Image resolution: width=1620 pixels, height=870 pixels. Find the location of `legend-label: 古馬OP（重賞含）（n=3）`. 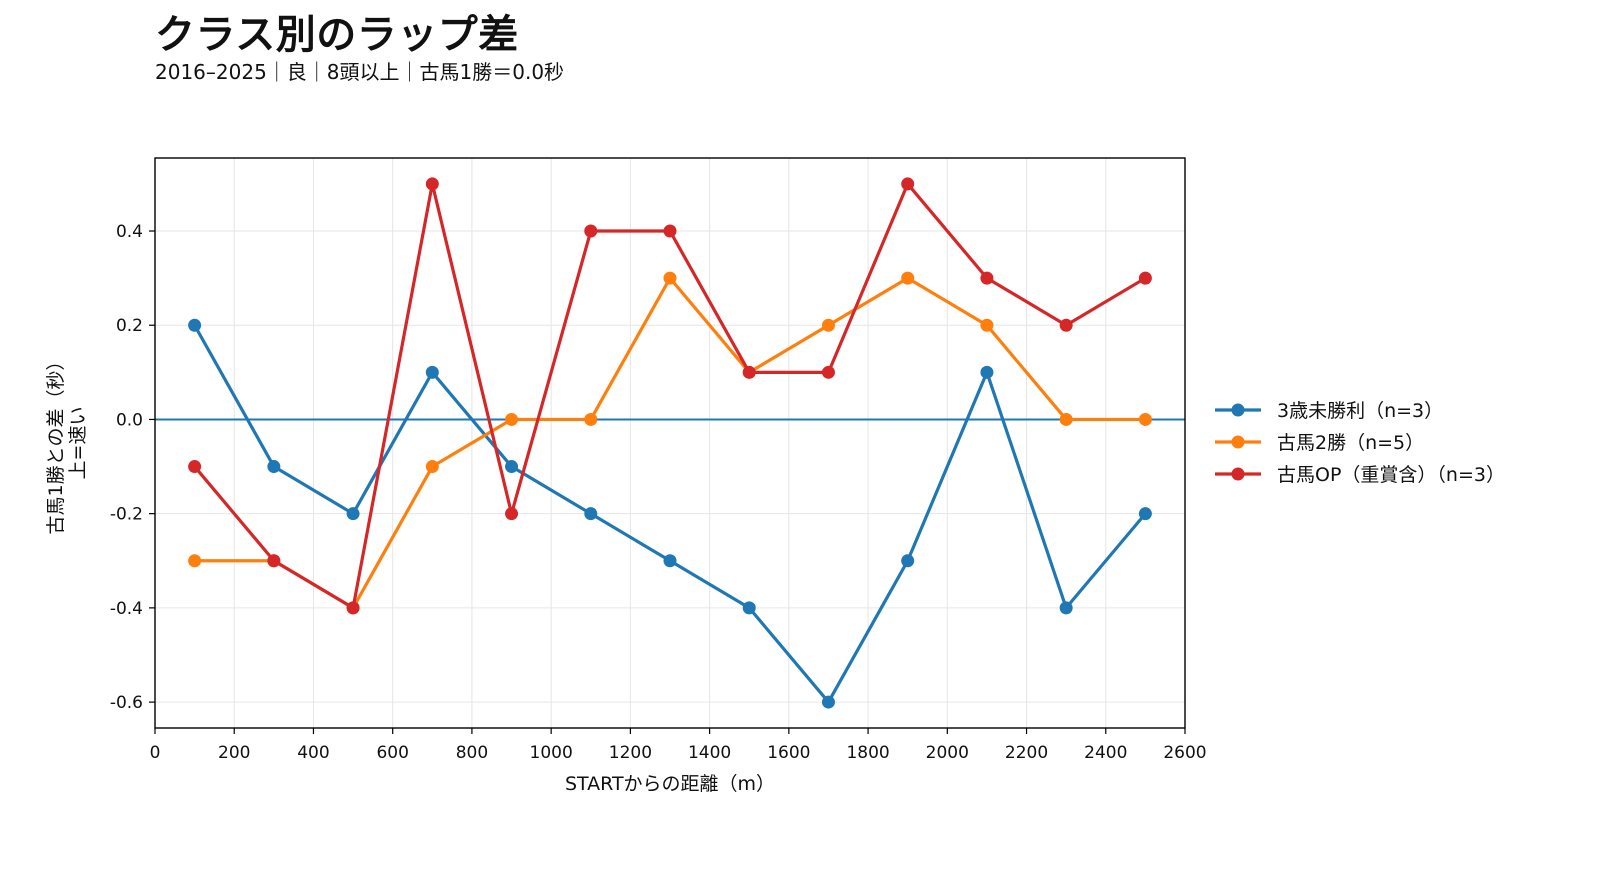

legend-label: 古馬OP（重賞含）（n=3） is located at coordinates (1391, 475).